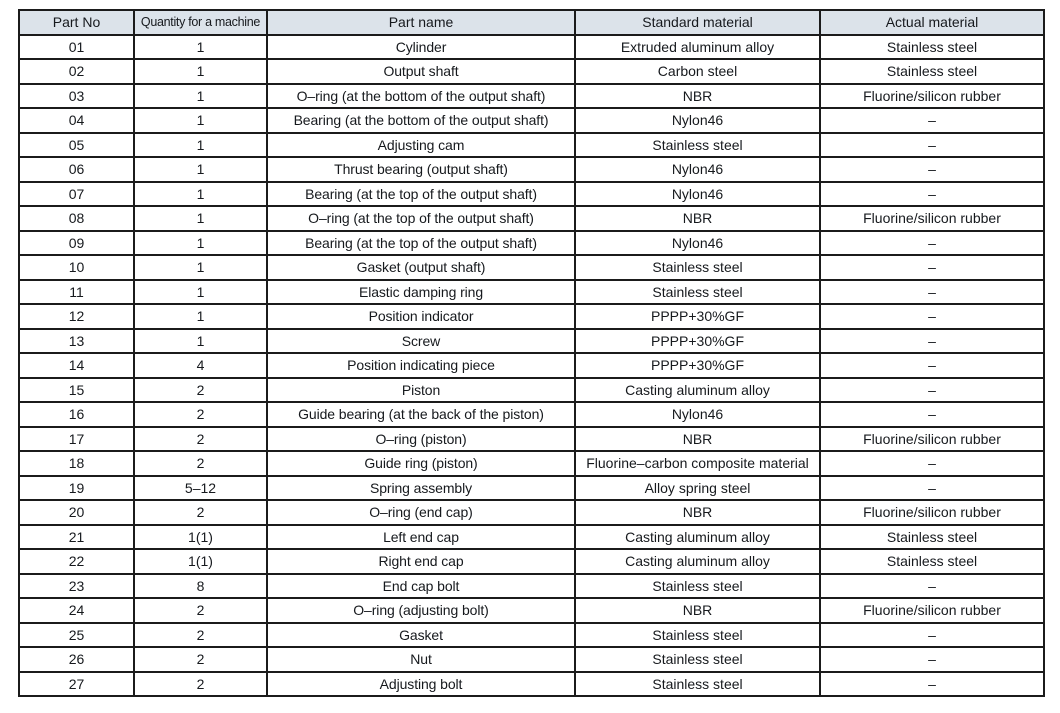  I want to click on table-cell: 08, so click(76, 218).